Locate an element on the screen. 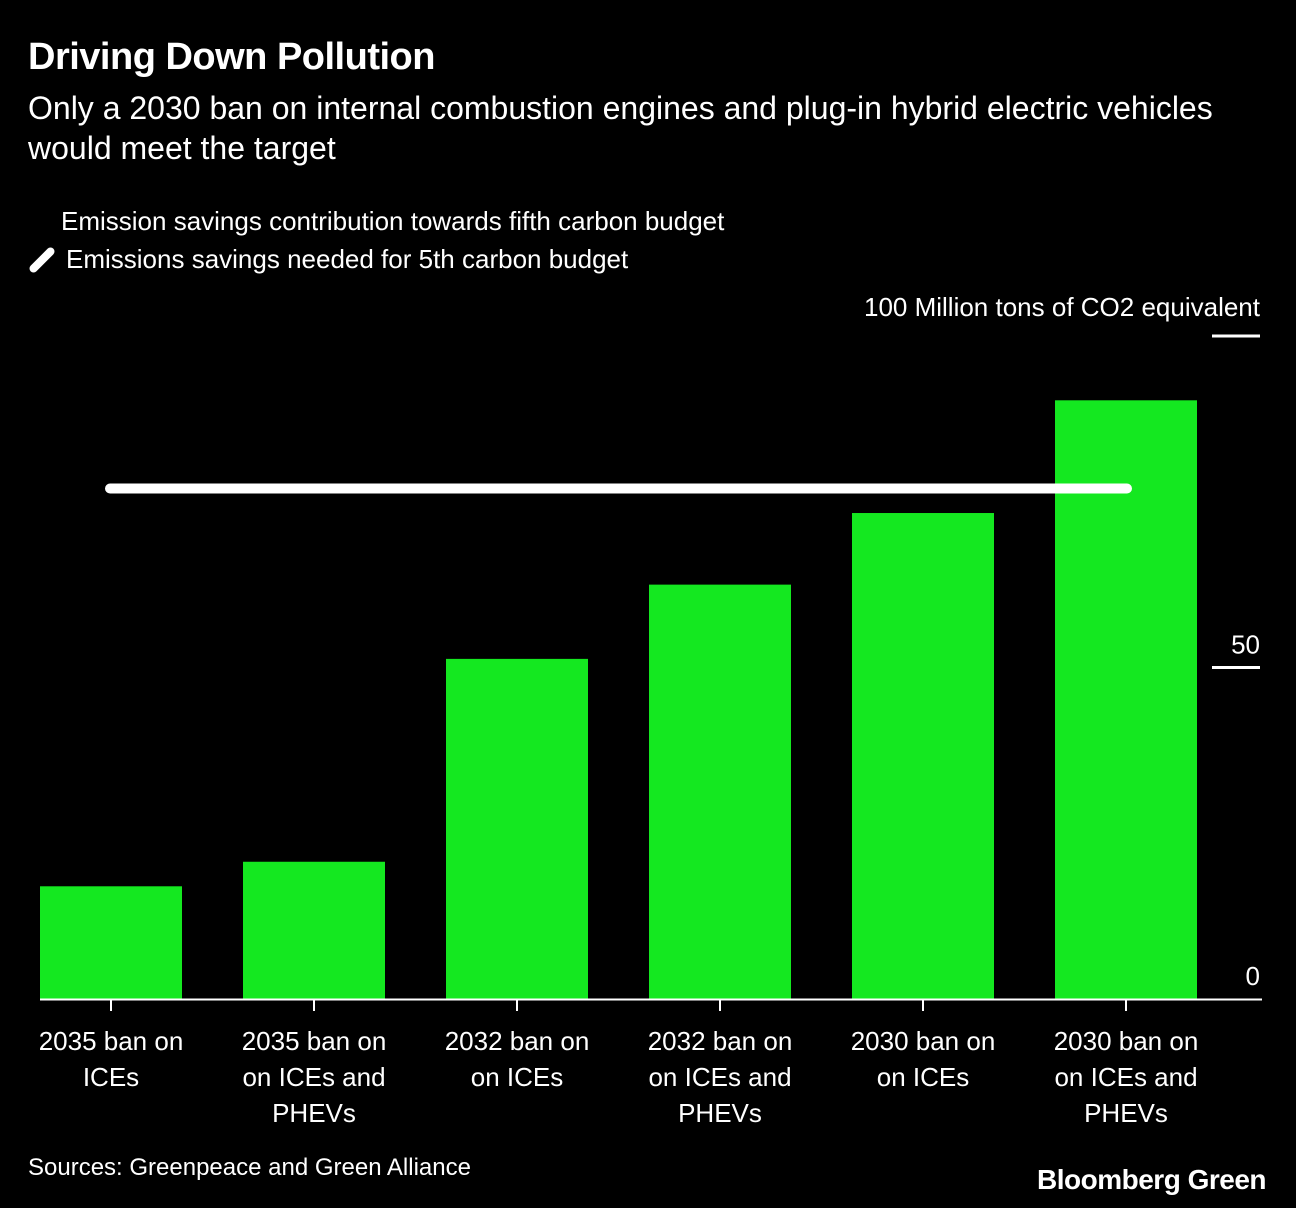  x-tick-label-5: 2030 ban on on ICEs and PHEVs is located at coordinates (1126, 1077).